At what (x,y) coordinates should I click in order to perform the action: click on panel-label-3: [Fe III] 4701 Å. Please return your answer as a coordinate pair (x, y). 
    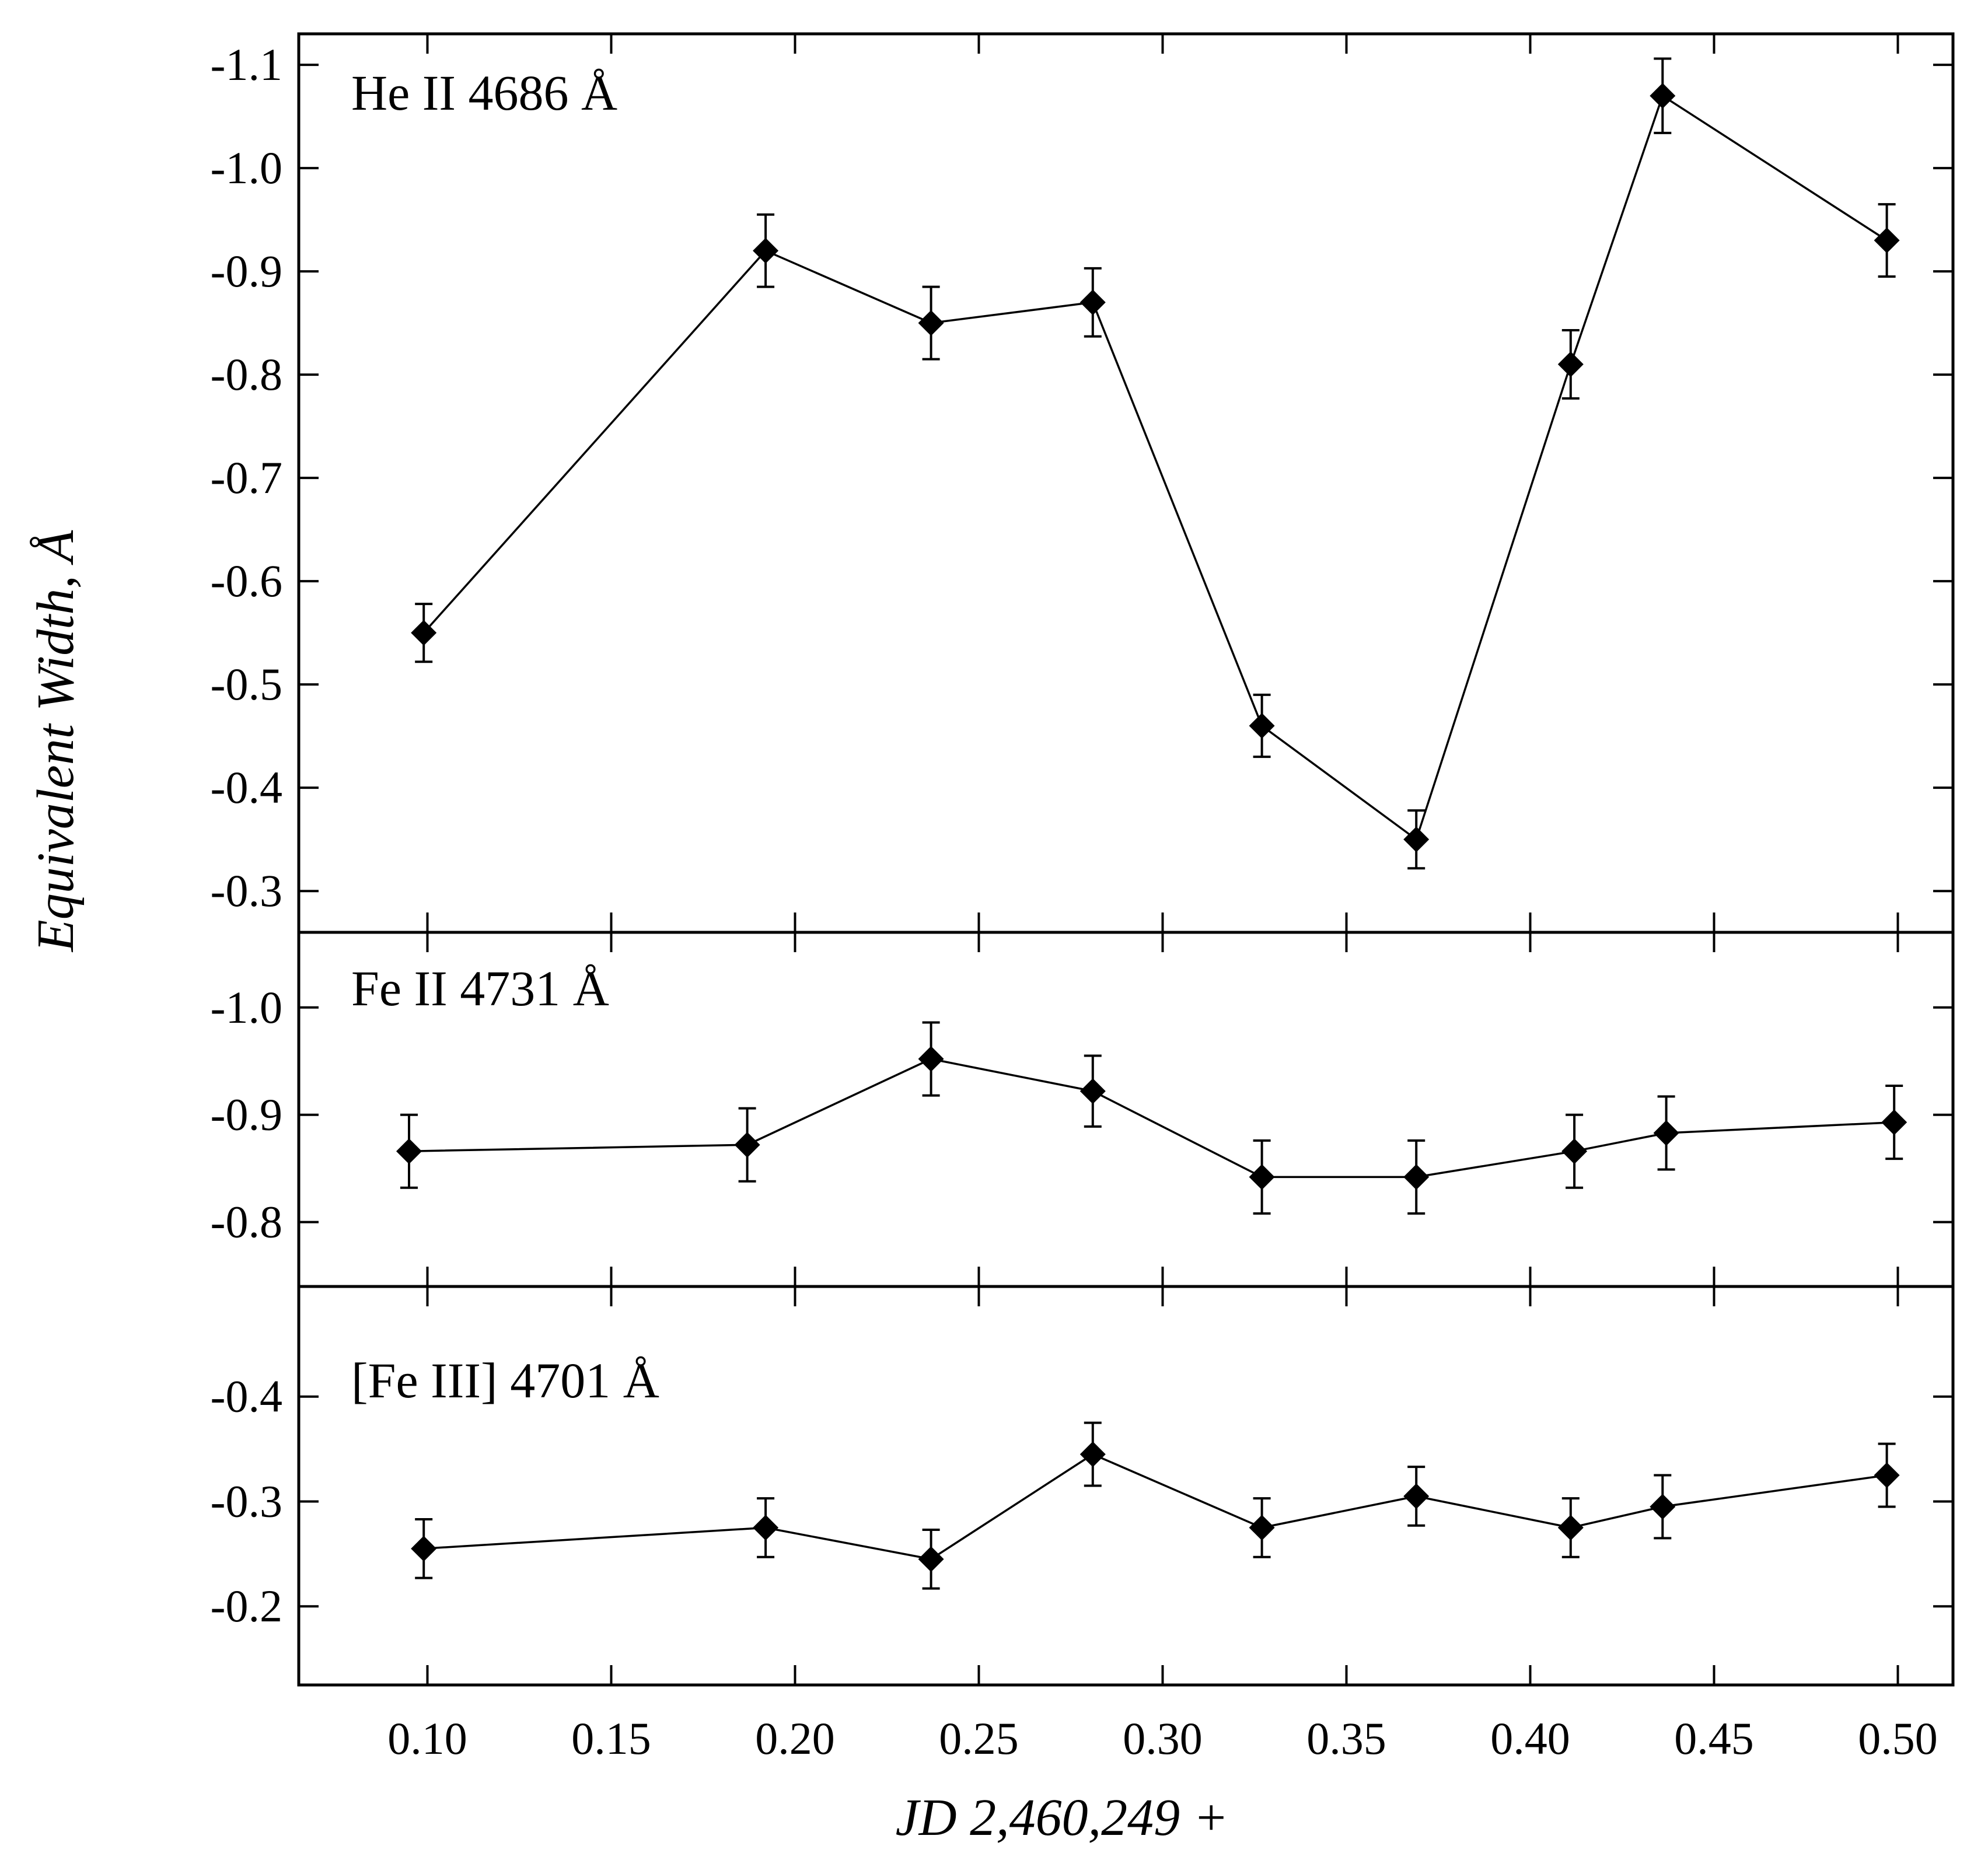
    Looking at the image, I should click on (505, 1380).